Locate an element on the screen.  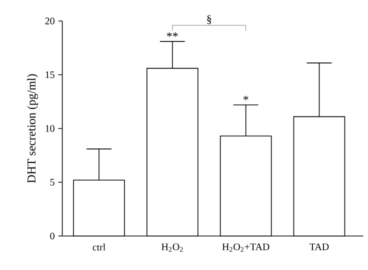
y-tick-label: 0 is located at coordinates (52, 236).